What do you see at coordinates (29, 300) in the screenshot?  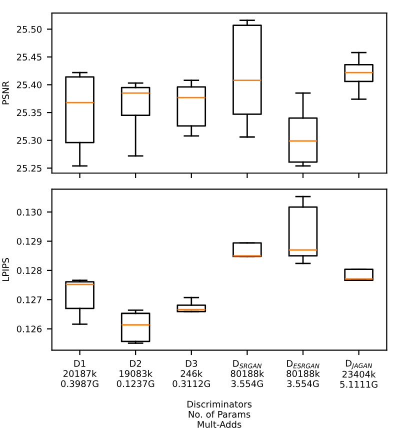 I see `y-tick-label: 0.127` at bounding box center [29, 300].